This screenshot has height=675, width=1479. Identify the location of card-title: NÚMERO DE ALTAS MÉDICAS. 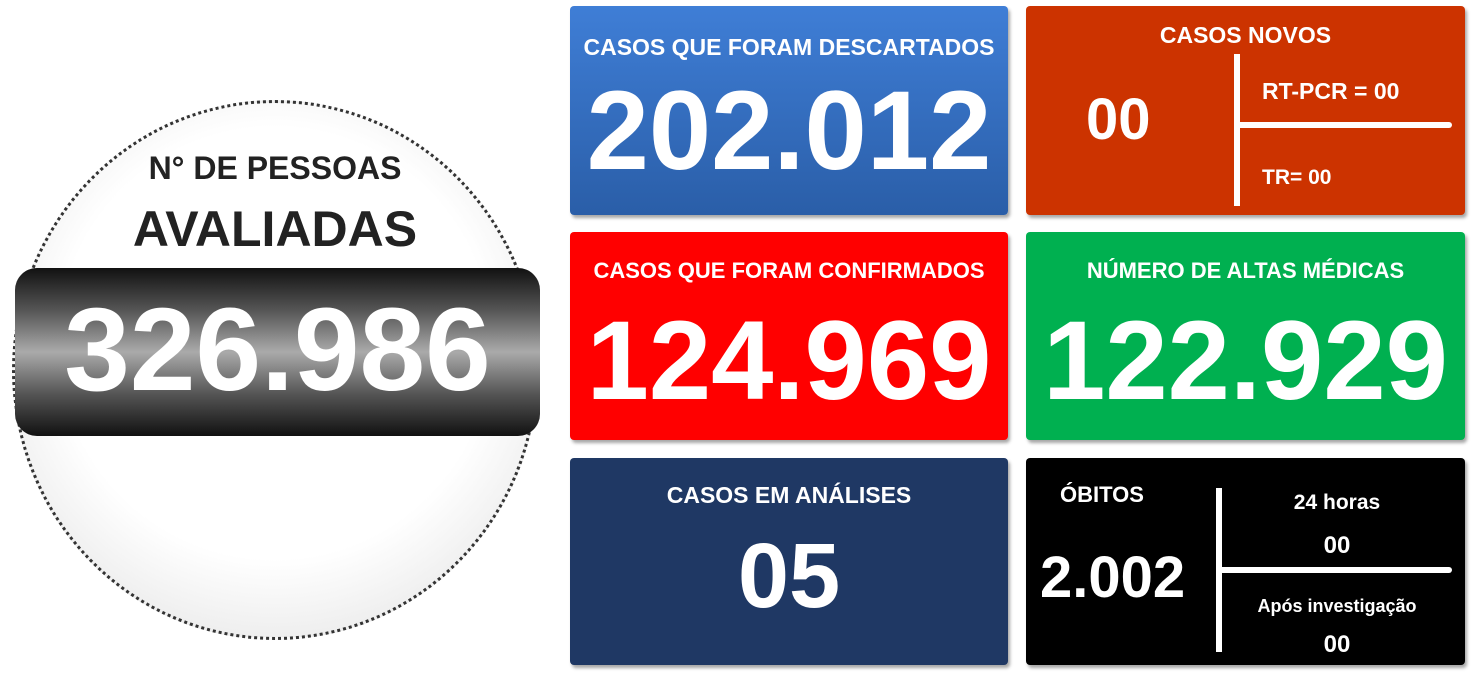
(1245, 270).